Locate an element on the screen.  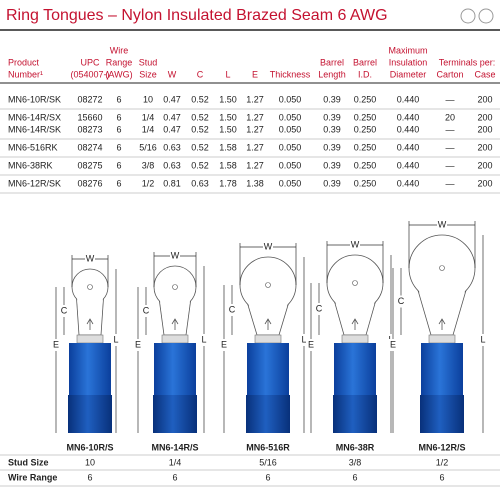
column-header: UPC is located at coordinates (90, 62).